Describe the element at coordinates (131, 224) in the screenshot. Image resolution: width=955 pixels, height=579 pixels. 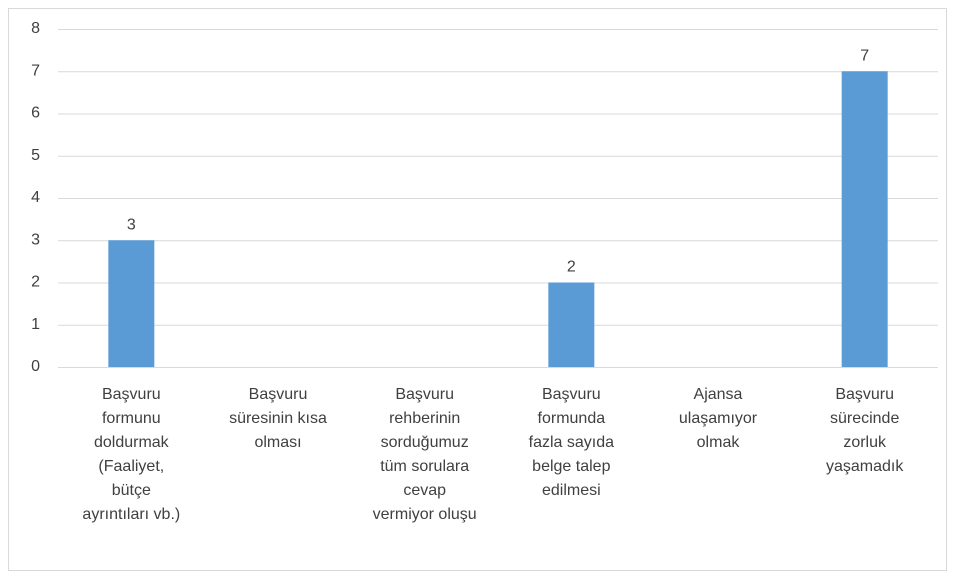
I see `data-label: 3` at that location.